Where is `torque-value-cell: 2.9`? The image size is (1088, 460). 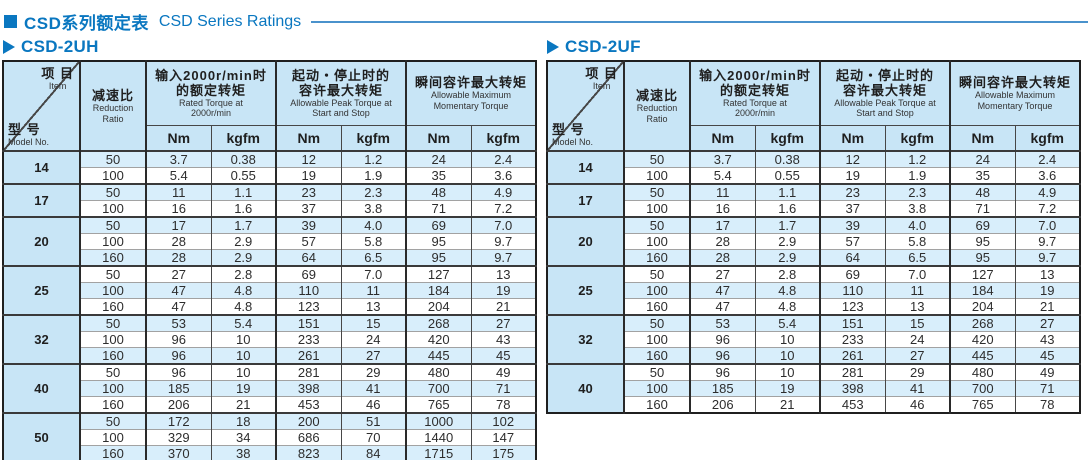 torque-value-cell: 2.9 is located at coordinates (243, 257).